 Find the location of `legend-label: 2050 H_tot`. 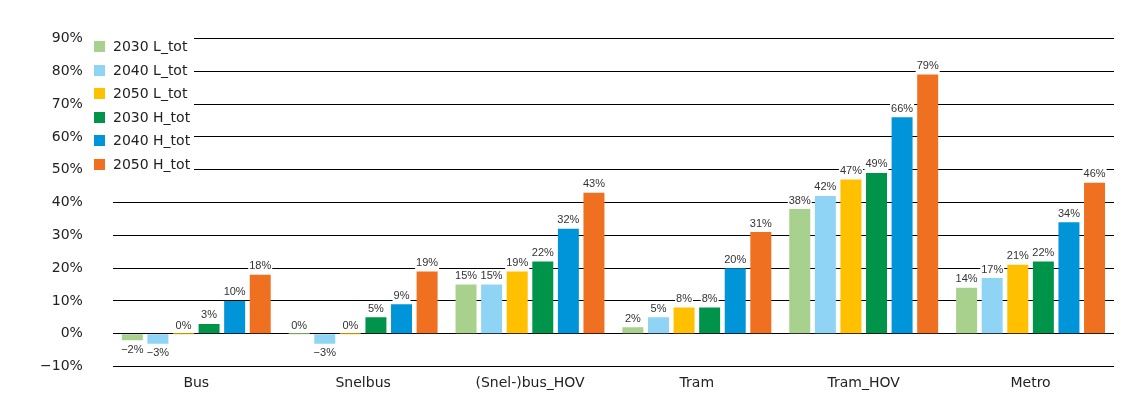

legend-label: 2050 H_tot is located at coordinates (152, 164).